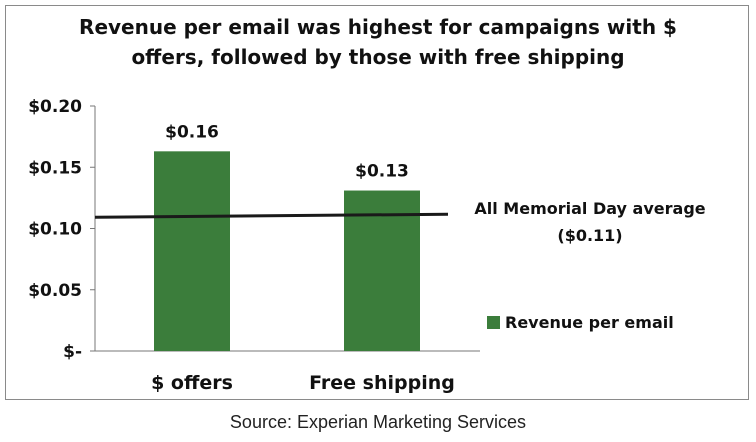 This screenshot has width=756, height=442. Describe the element at coordinates (55, 107) in the screenshot. I see `y-tick-label: $0.20` at that location.